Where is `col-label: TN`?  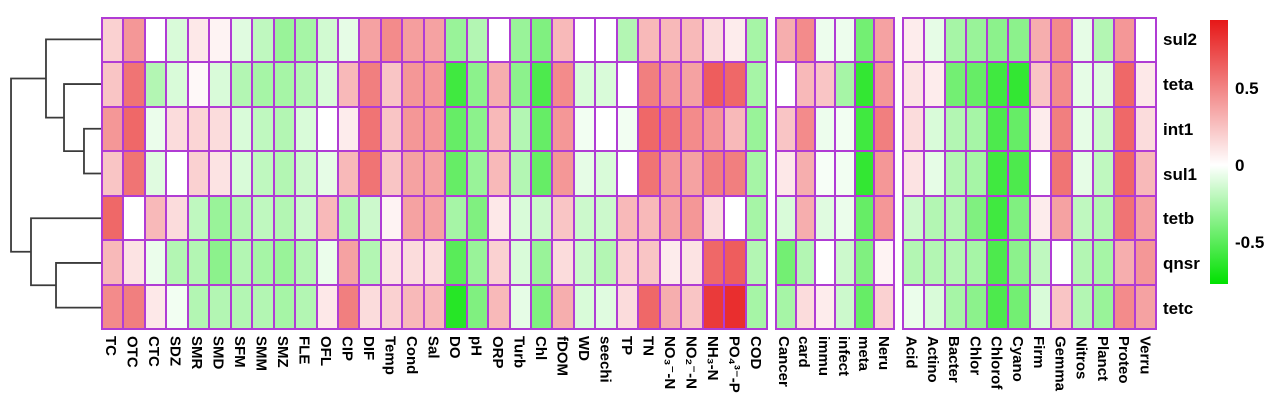
col-label: TN is located at coordinates (648, 346).